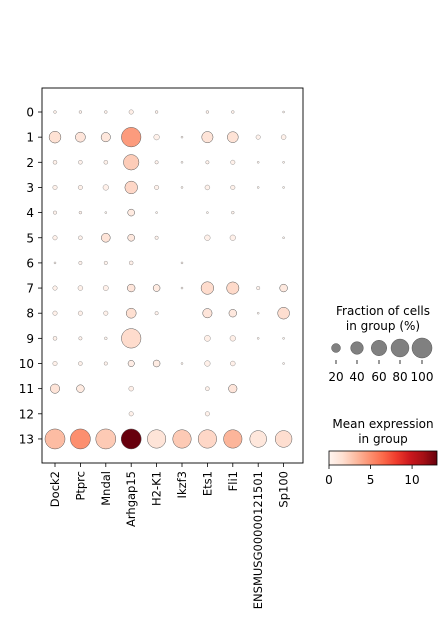  I want to click on dot-7-Ikzf3, so click(182, 288).